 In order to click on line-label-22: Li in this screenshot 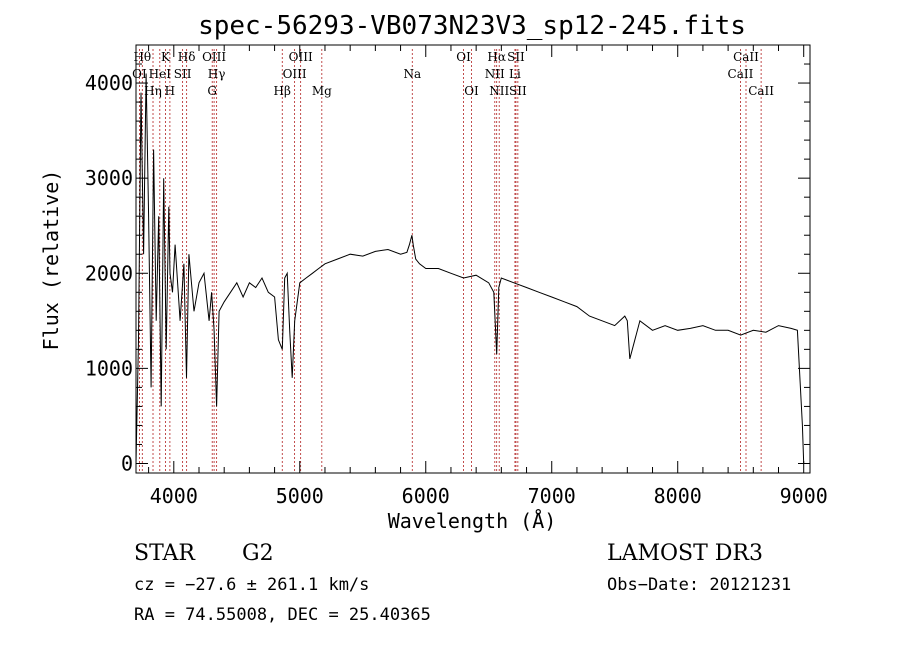, I will do `click(515, 74)`.